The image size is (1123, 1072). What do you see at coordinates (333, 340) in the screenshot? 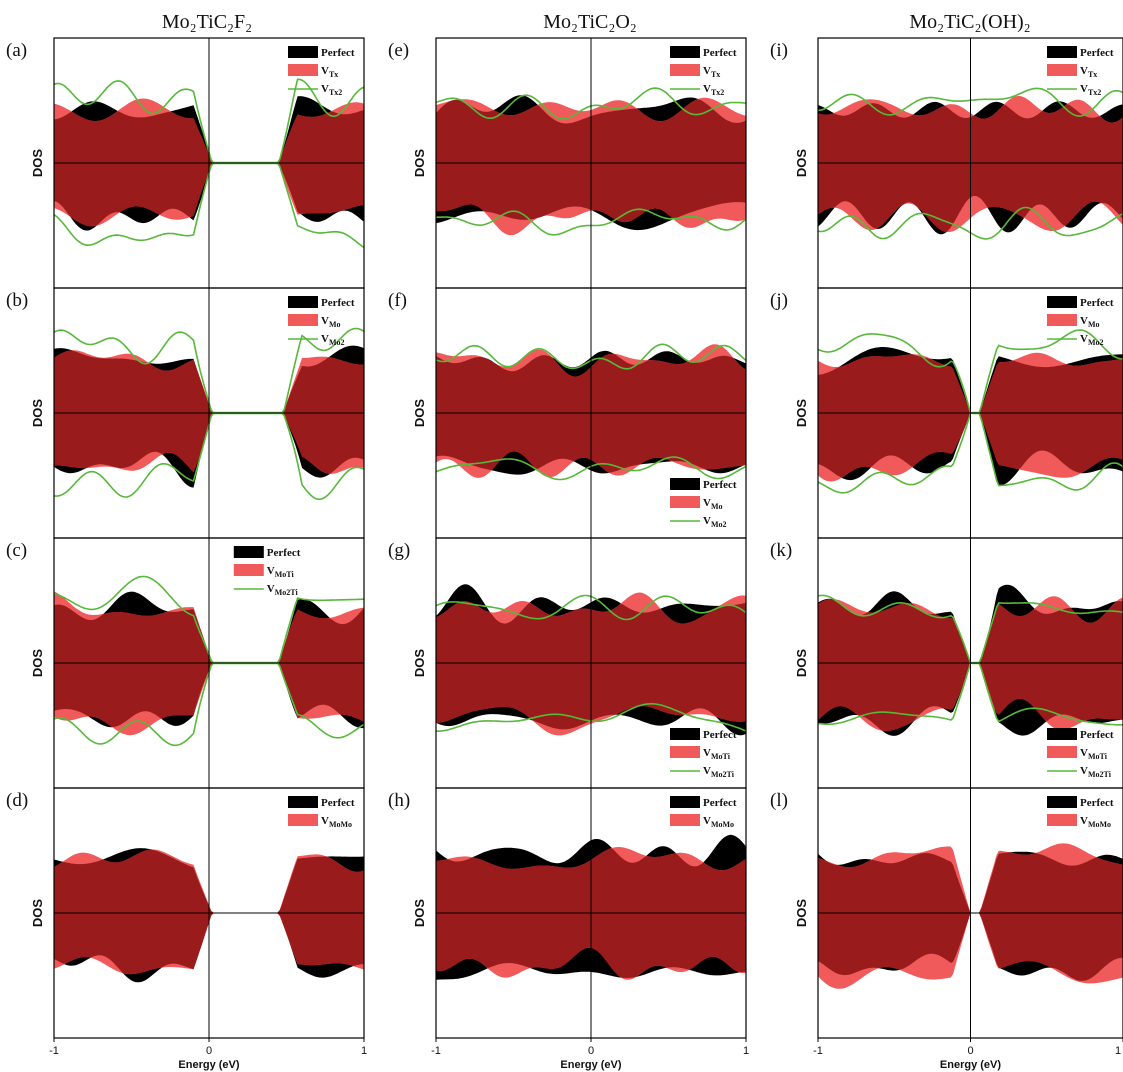
I see `legend-entry: VMo2` at bounding box center [333, 340].